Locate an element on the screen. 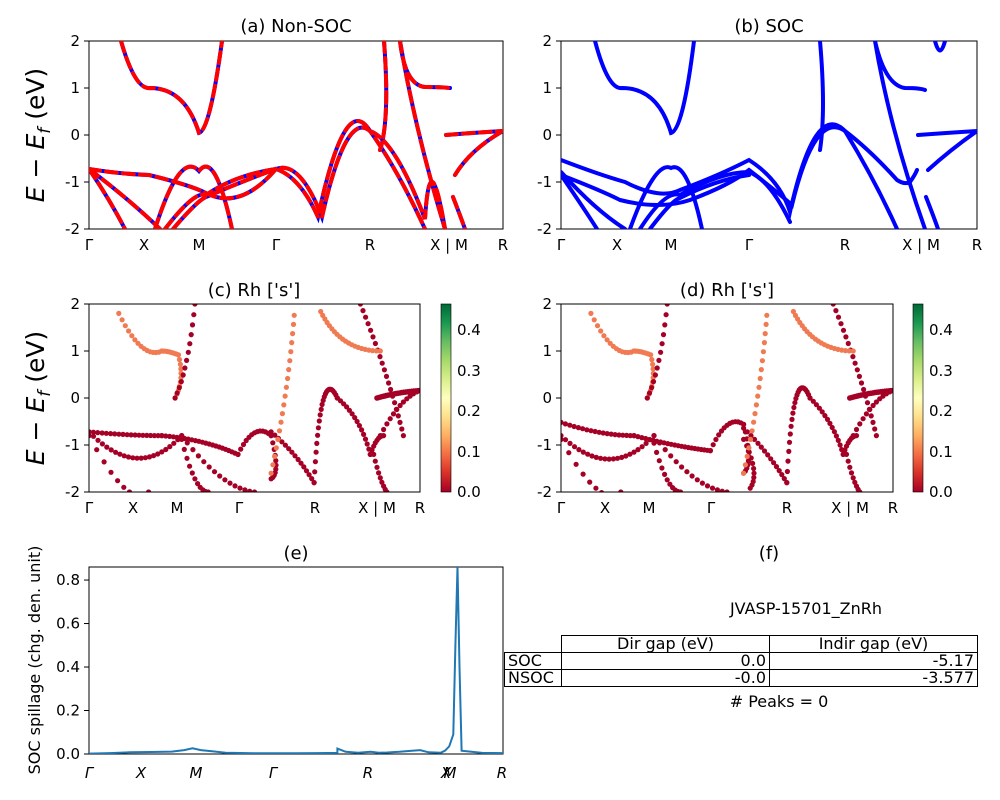 This screenshot has width=1000, height=800. panel-d-title: (d) Rh ['s'] is located at coordinates (727, 290).